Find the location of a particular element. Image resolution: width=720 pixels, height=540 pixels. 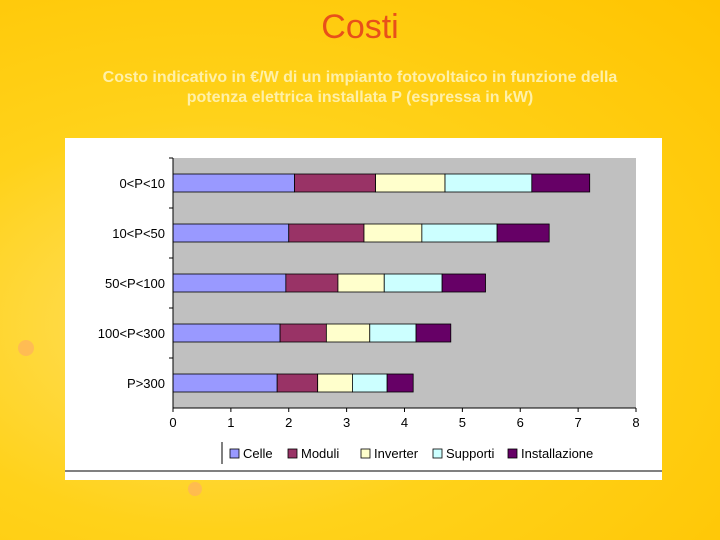

y-tick-label-1: 10<P<50 is located at coordinates (138, 233).